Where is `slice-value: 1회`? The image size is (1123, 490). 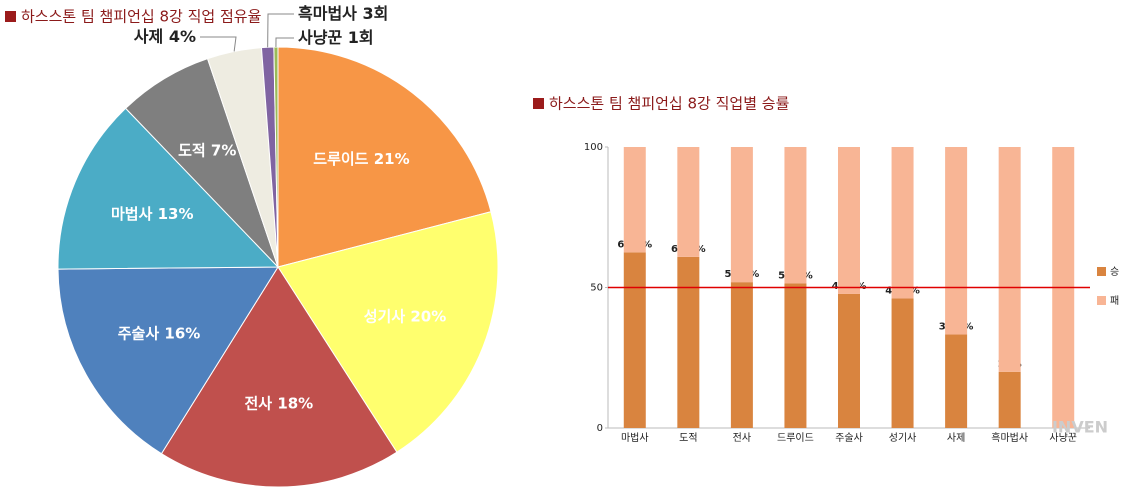
slice-value: 1회 is located at coordinates (361, 37).